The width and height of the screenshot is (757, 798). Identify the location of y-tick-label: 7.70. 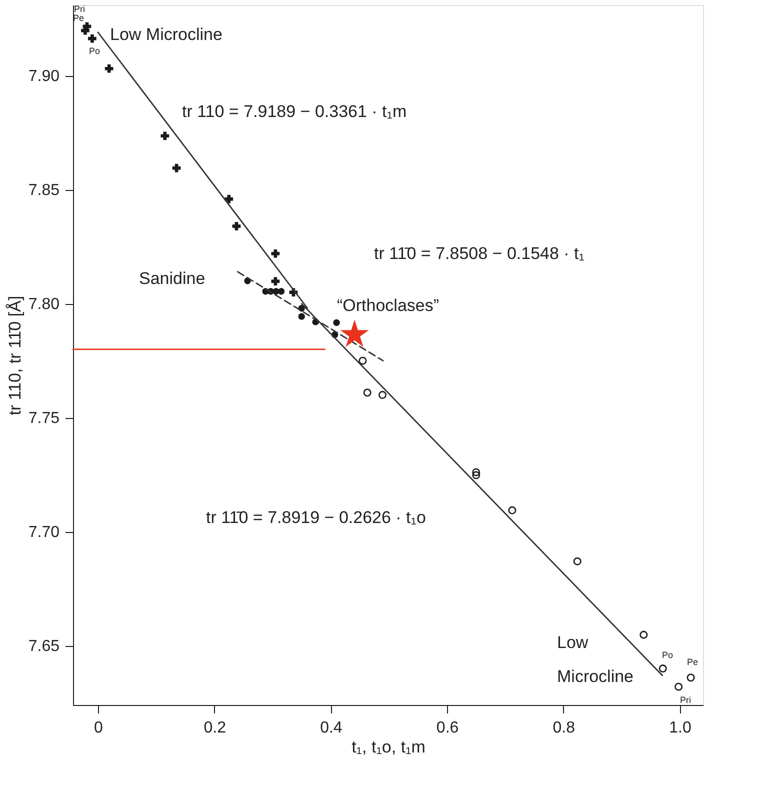
(44, 533).